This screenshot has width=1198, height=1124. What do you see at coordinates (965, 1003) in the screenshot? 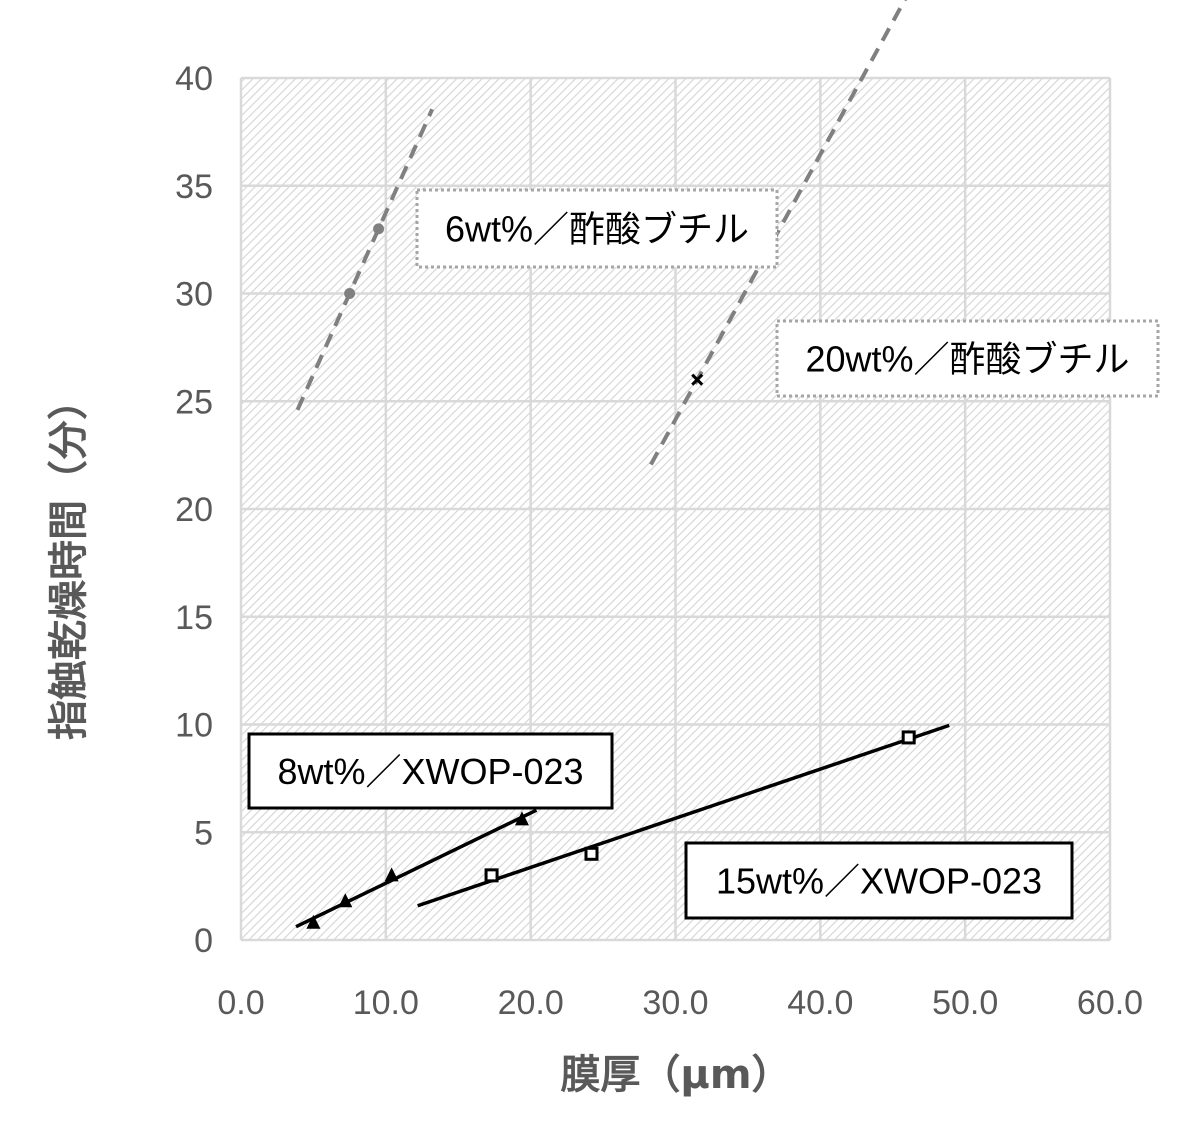
I see `x-tick-label: 50.0` at bounding box center [965, 1003].